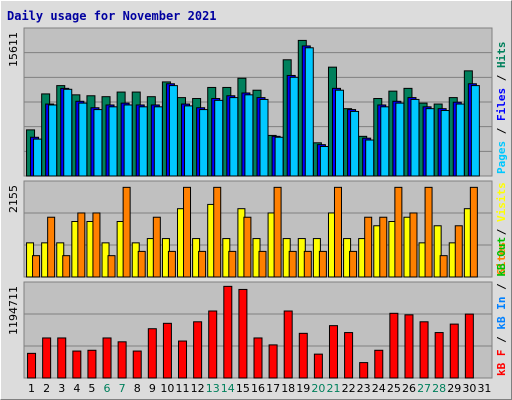  I want to click on x-tick-day-20: 20, so click(318, 388).